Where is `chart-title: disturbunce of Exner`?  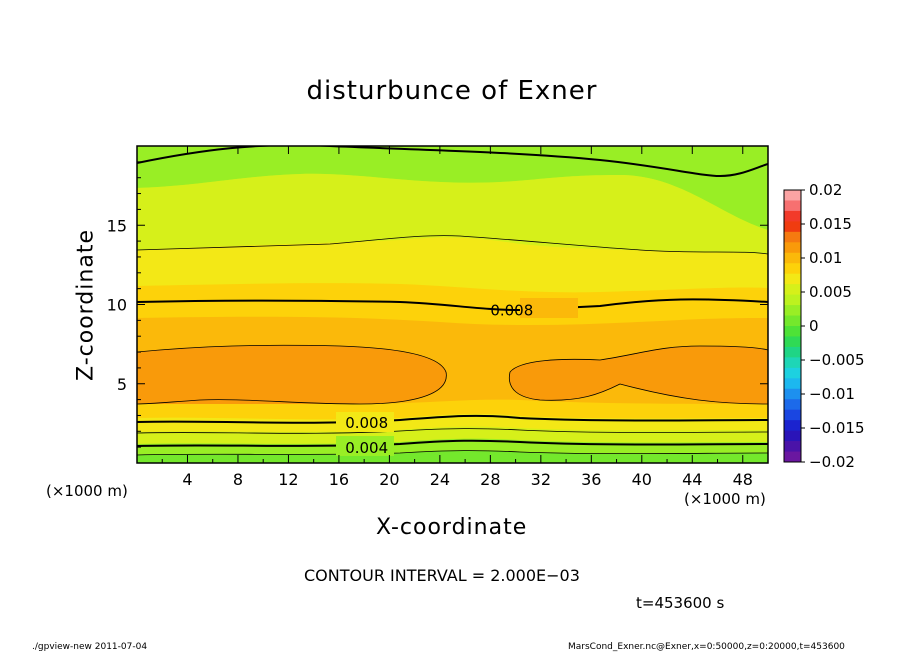 chart-title: disturbunce of Exner is located at coordinates (452, 91).